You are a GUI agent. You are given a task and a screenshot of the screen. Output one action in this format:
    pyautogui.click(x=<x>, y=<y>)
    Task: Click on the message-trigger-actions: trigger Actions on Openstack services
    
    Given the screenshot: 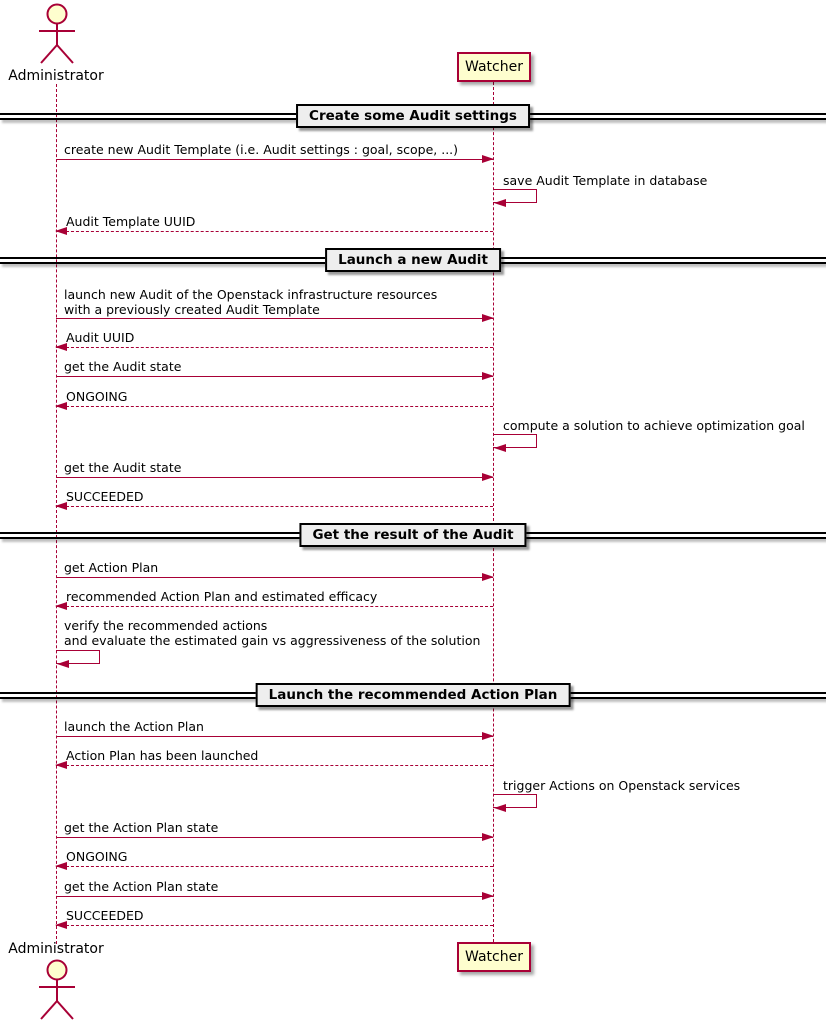 What is the action you would take?
    pyautogui.click(x=659, y=795)
    